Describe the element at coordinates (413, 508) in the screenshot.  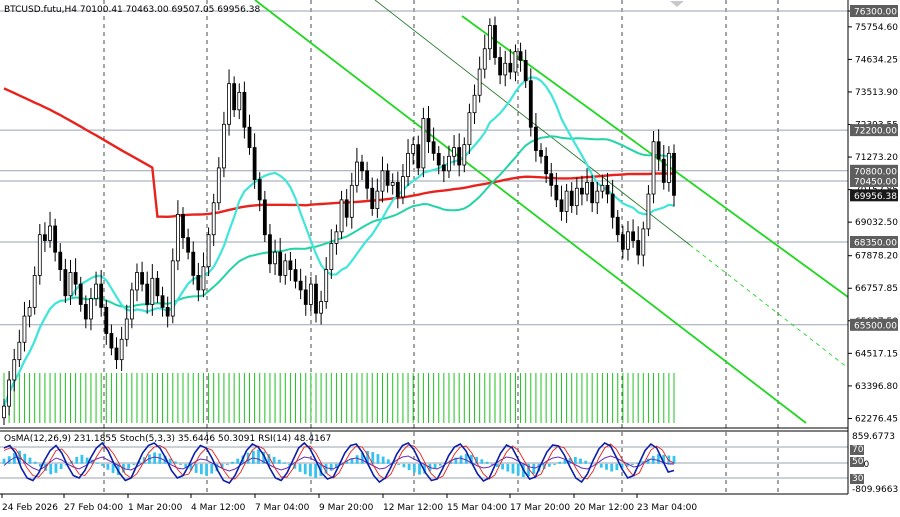
I see `time-tick-label: 12 Mar 12:00` at that location.